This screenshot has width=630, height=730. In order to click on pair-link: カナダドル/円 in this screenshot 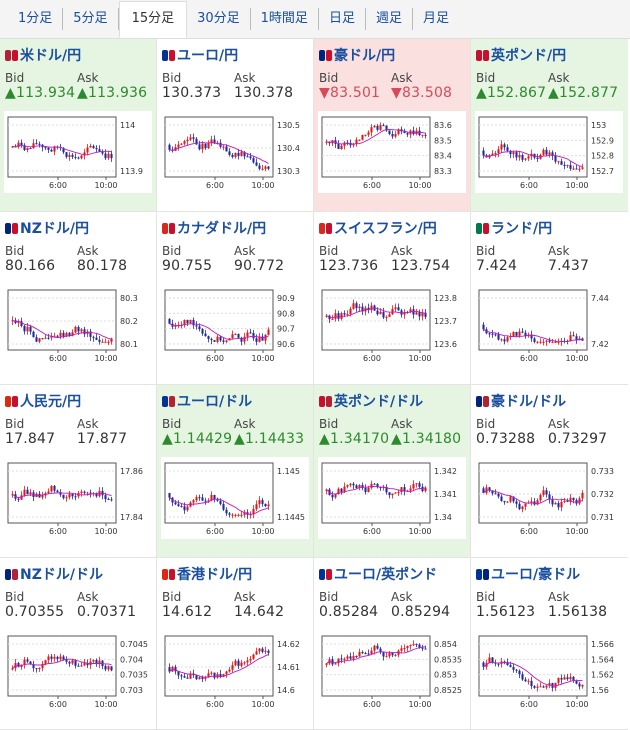, I will do `click(214, 228)`.